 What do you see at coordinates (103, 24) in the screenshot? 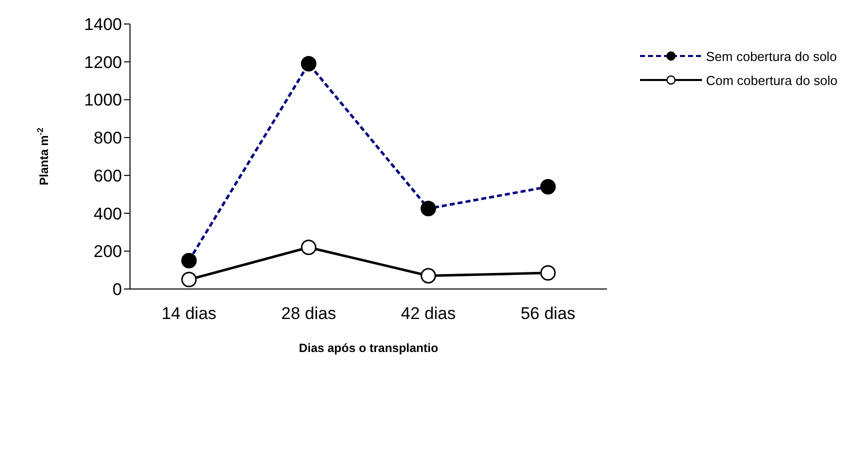
I see `y-tick-label: 1400` at bounding box center [103, 24].